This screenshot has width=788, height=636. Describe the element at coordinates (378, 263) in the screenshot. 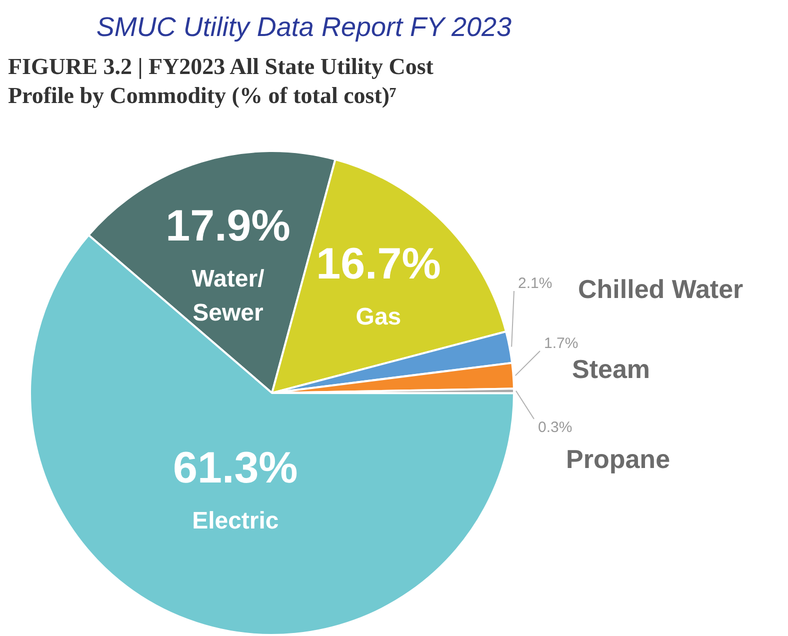

I see `data-label: 16.7%` at that location.